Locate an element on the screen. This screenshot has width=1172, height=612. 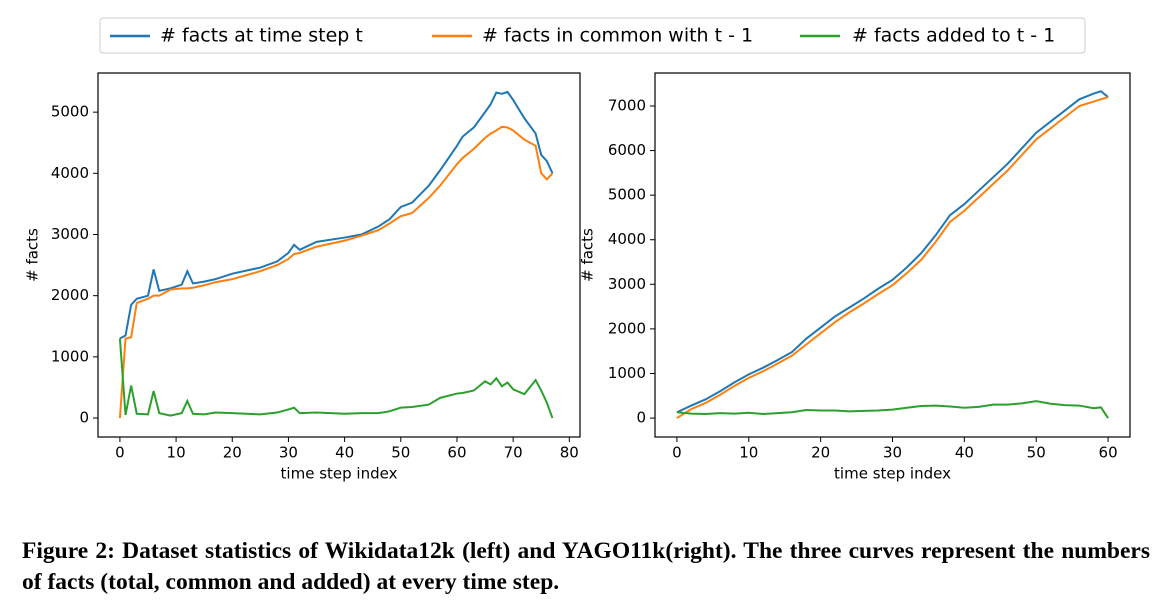
legend-label: # facts in common with t - 1 is located at coordinates (617, 36).